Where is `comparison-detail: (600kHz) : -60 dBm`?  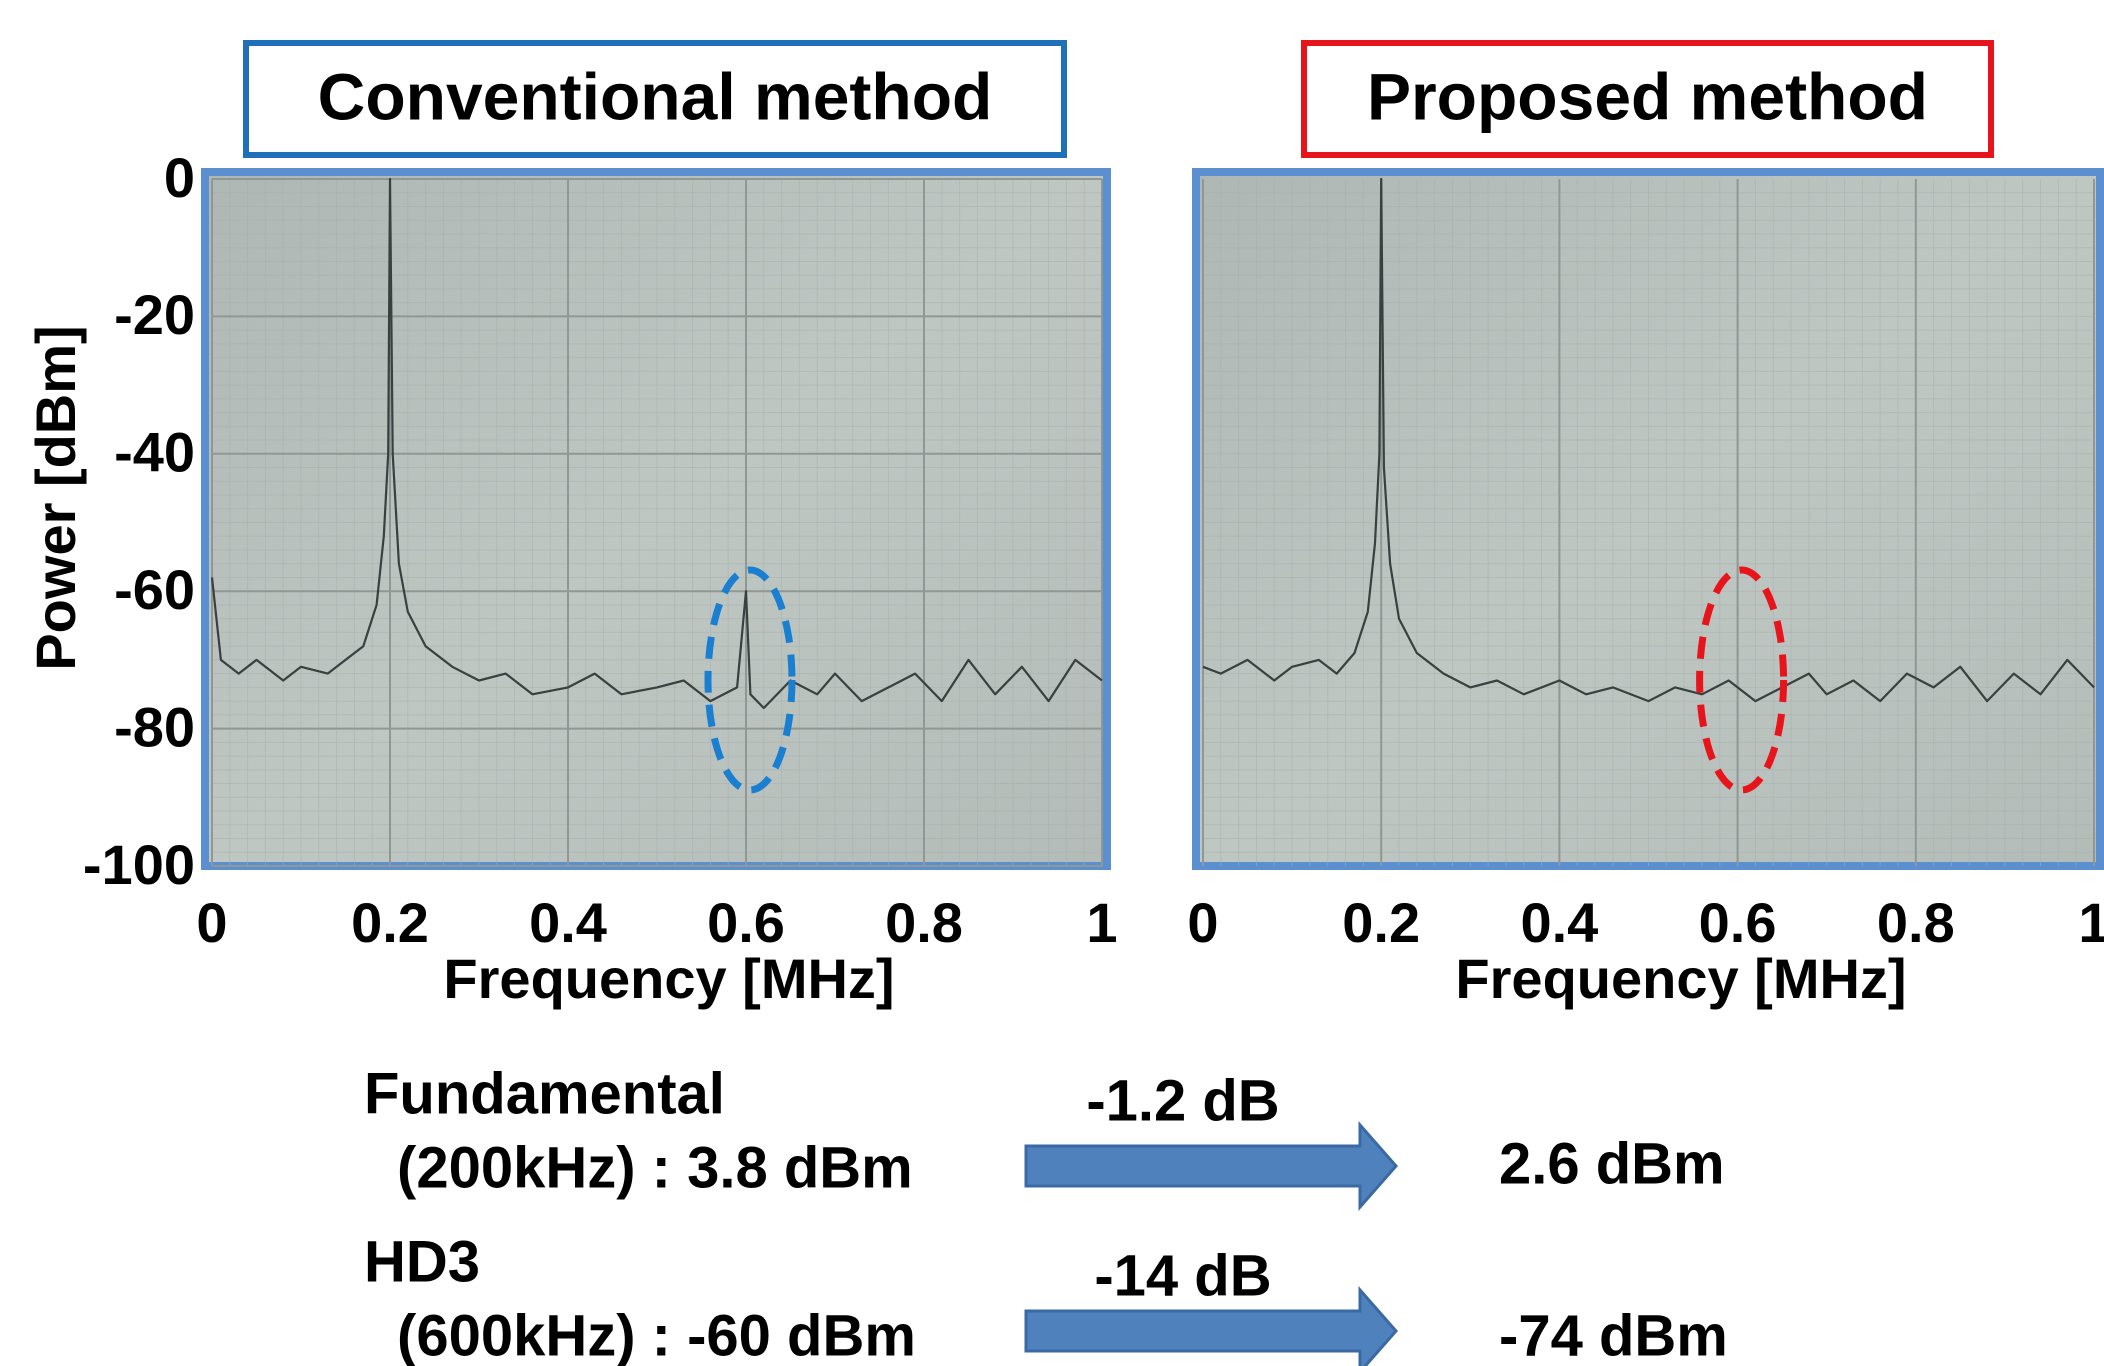 comparison-detail: (600kHz) : -60 dBm is located at coordinates (656, 1334).